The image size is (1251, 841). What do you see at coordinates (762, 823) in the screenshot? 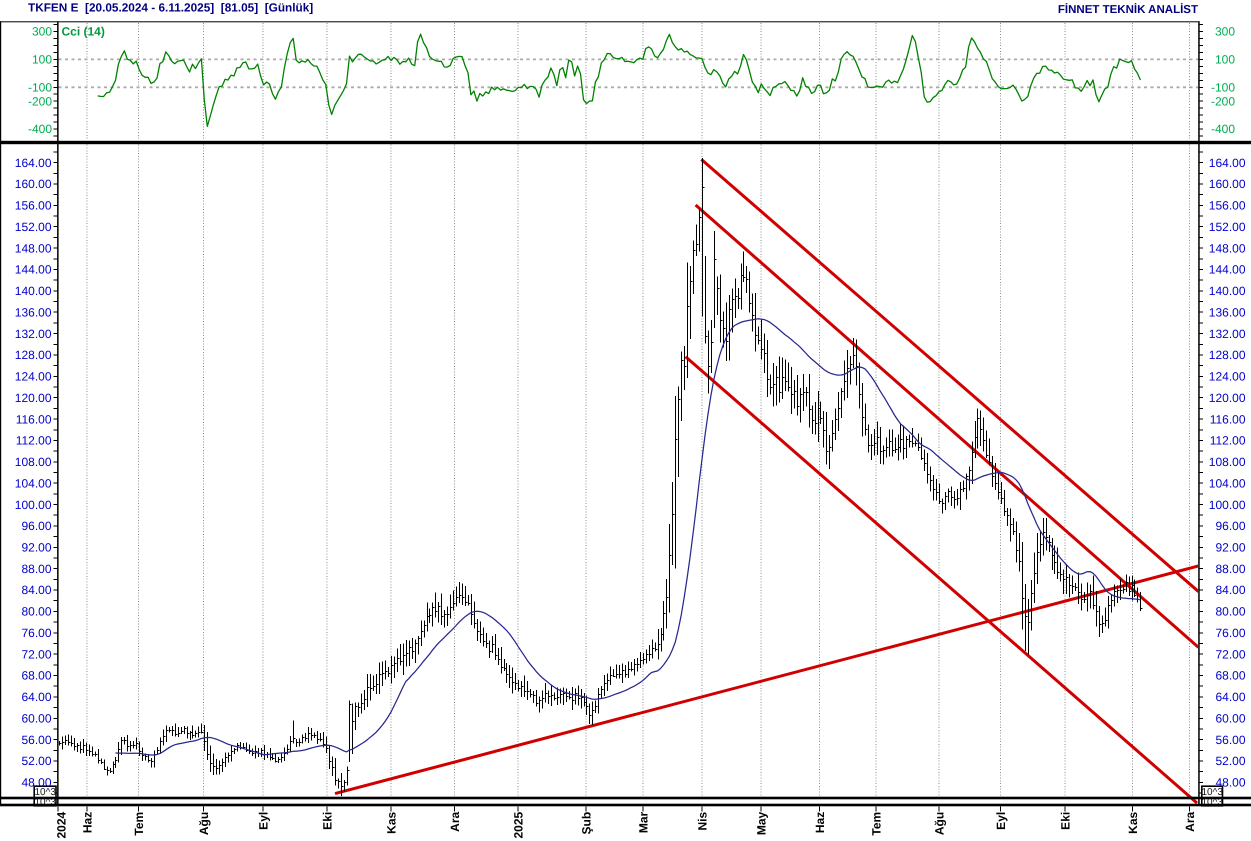
I see `svg-text: May` at bounding box center [762, 823].